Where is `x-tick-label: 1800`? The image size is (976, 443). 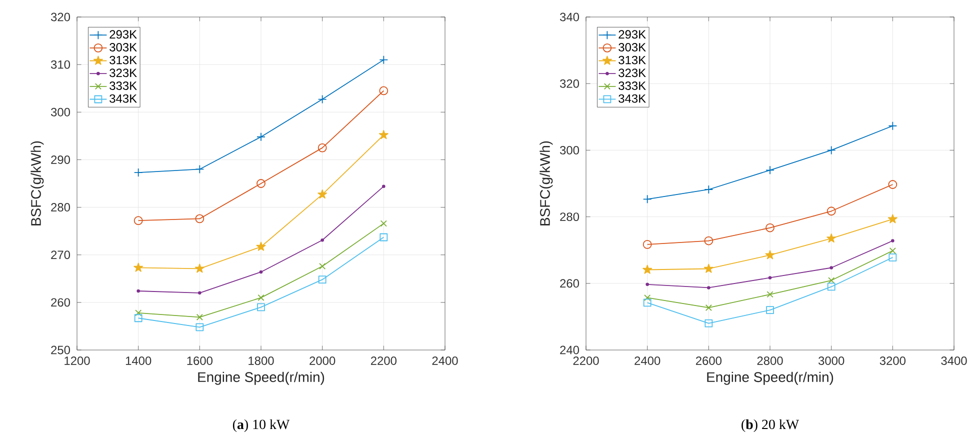 x-tick-label: 1800 is located at coordinates (261, 360).